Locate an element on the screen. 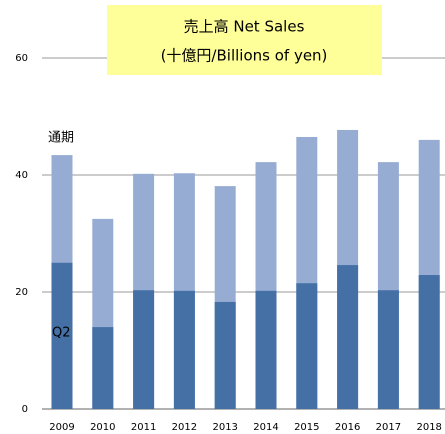 The height and width of the screenshot is (434, 445). y-tick-label: 20 is located at coordinates (21, 292).